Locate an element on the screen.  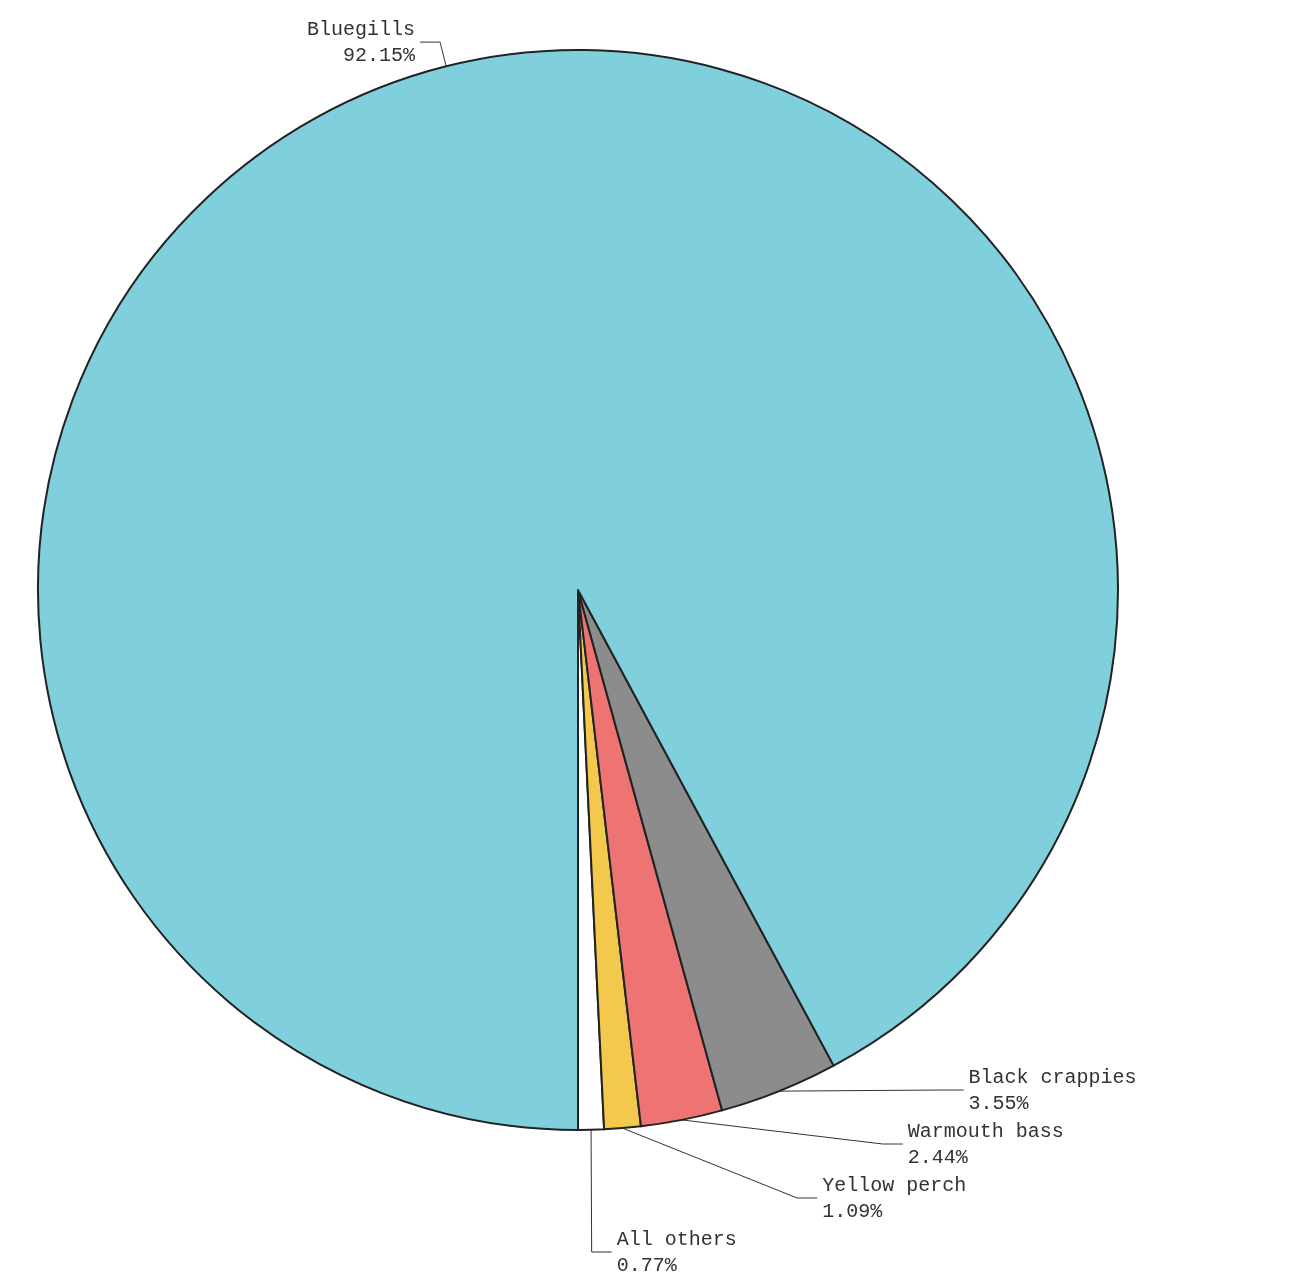
data-label: 3.55% is located at coordinates (999, 1103).